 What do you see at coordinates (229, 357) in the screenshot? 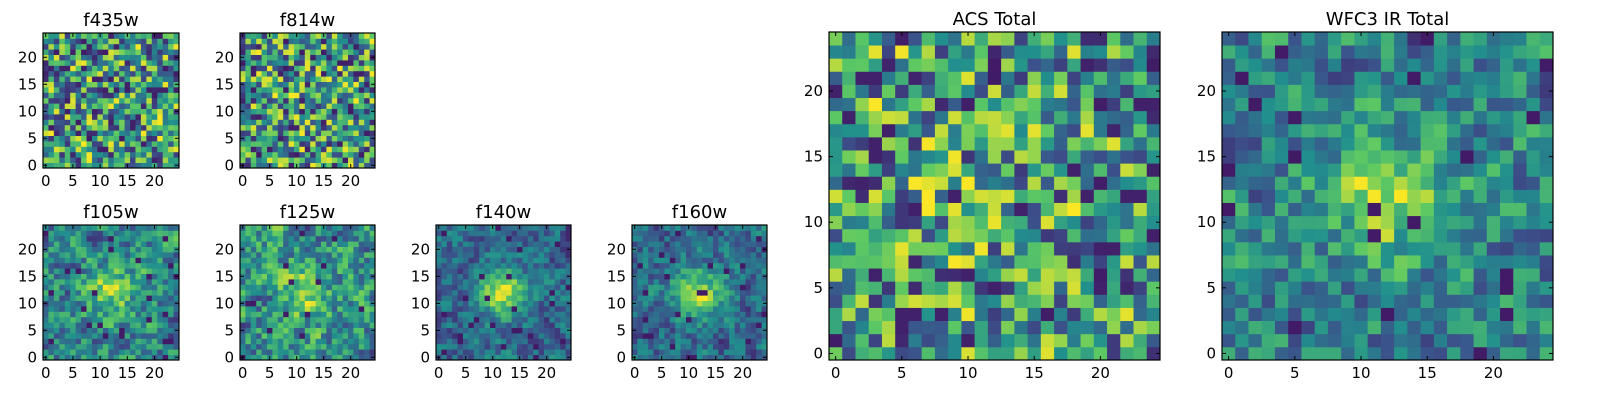
I see `y-tick-label: 0` at bounding box center [229, 357].